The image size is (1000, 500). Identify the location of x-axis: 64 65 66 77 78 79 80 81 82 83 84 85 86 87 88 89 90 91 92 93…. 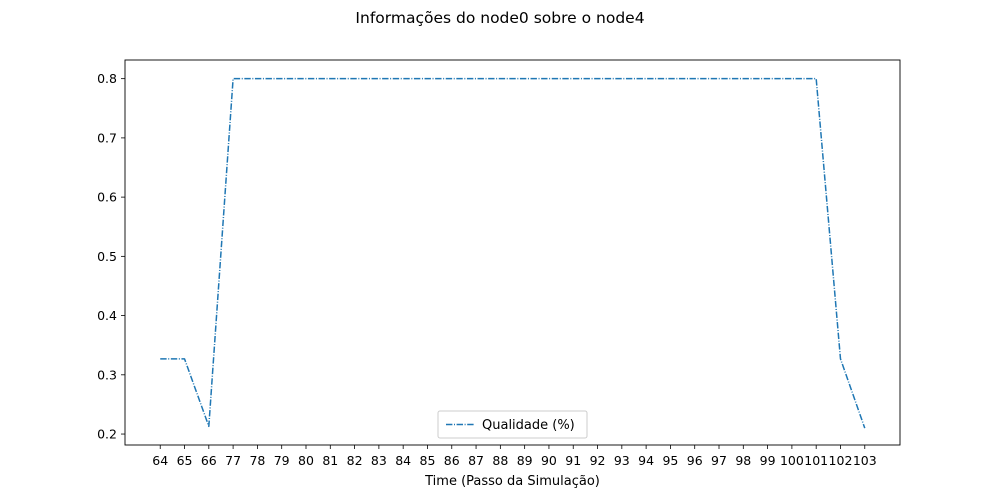
(514, 456).